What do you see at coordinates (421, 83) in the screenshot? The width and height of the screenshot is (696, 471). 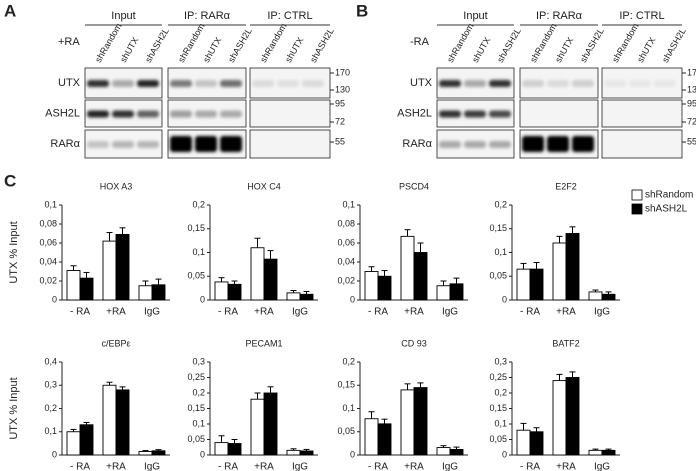 I see `row-label: UTX` at bounding box center [421, 83].